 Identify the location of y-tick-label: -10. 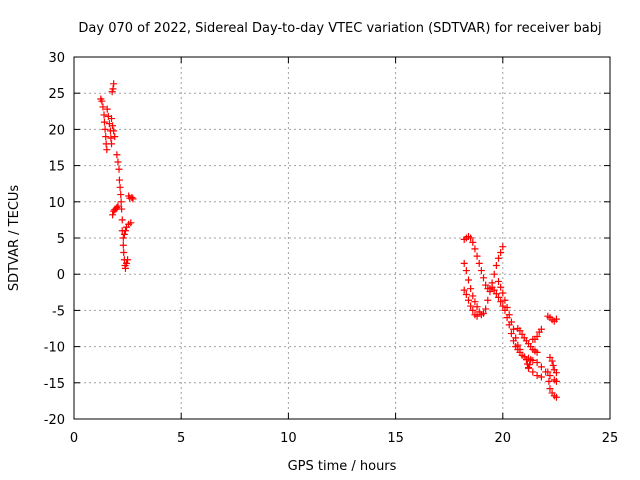
(54, 348).